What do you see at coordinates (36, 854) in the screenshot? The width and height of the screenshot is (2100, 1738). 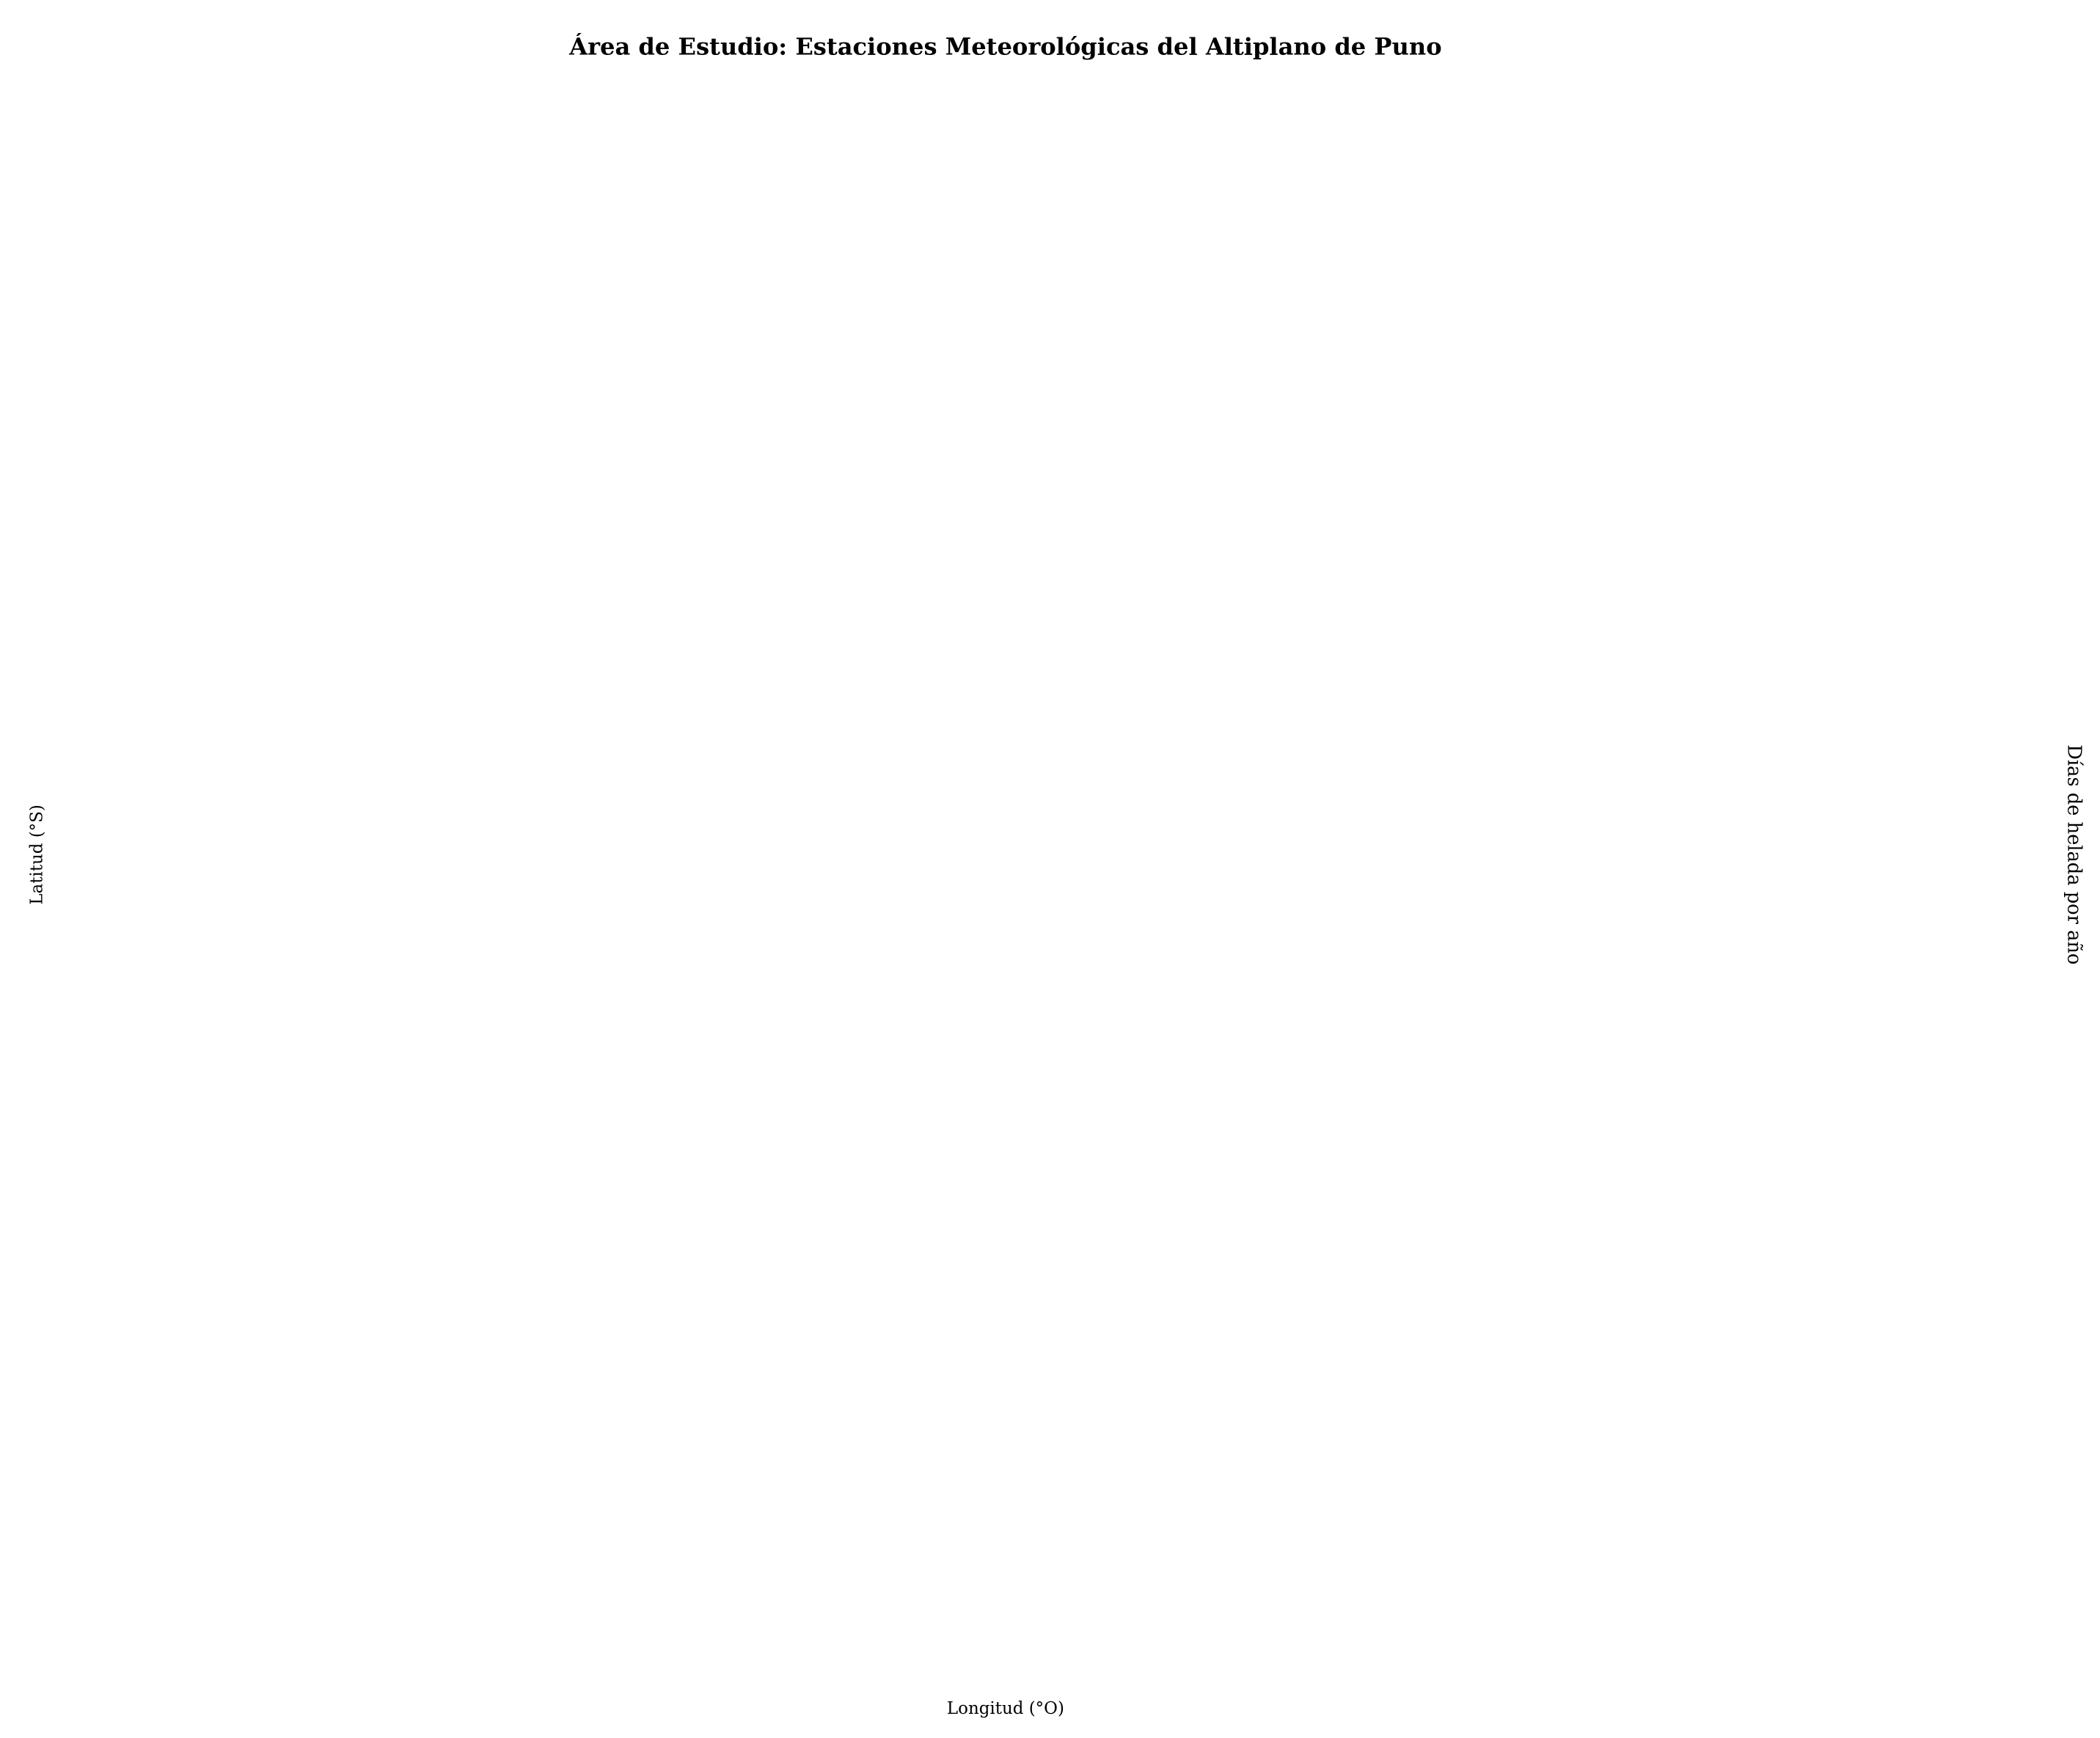 I see `y-axis-label: Latitud (°S)` at bounding box center [36, 854].